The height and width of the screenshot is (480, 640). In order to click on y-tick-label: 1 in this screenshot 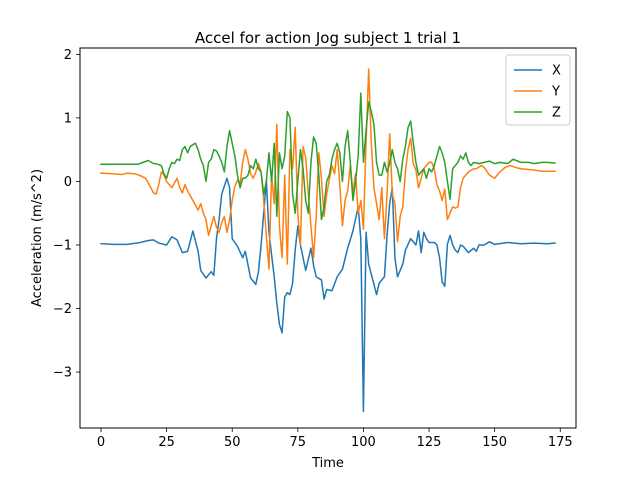, I will do `click(68, 118)`.